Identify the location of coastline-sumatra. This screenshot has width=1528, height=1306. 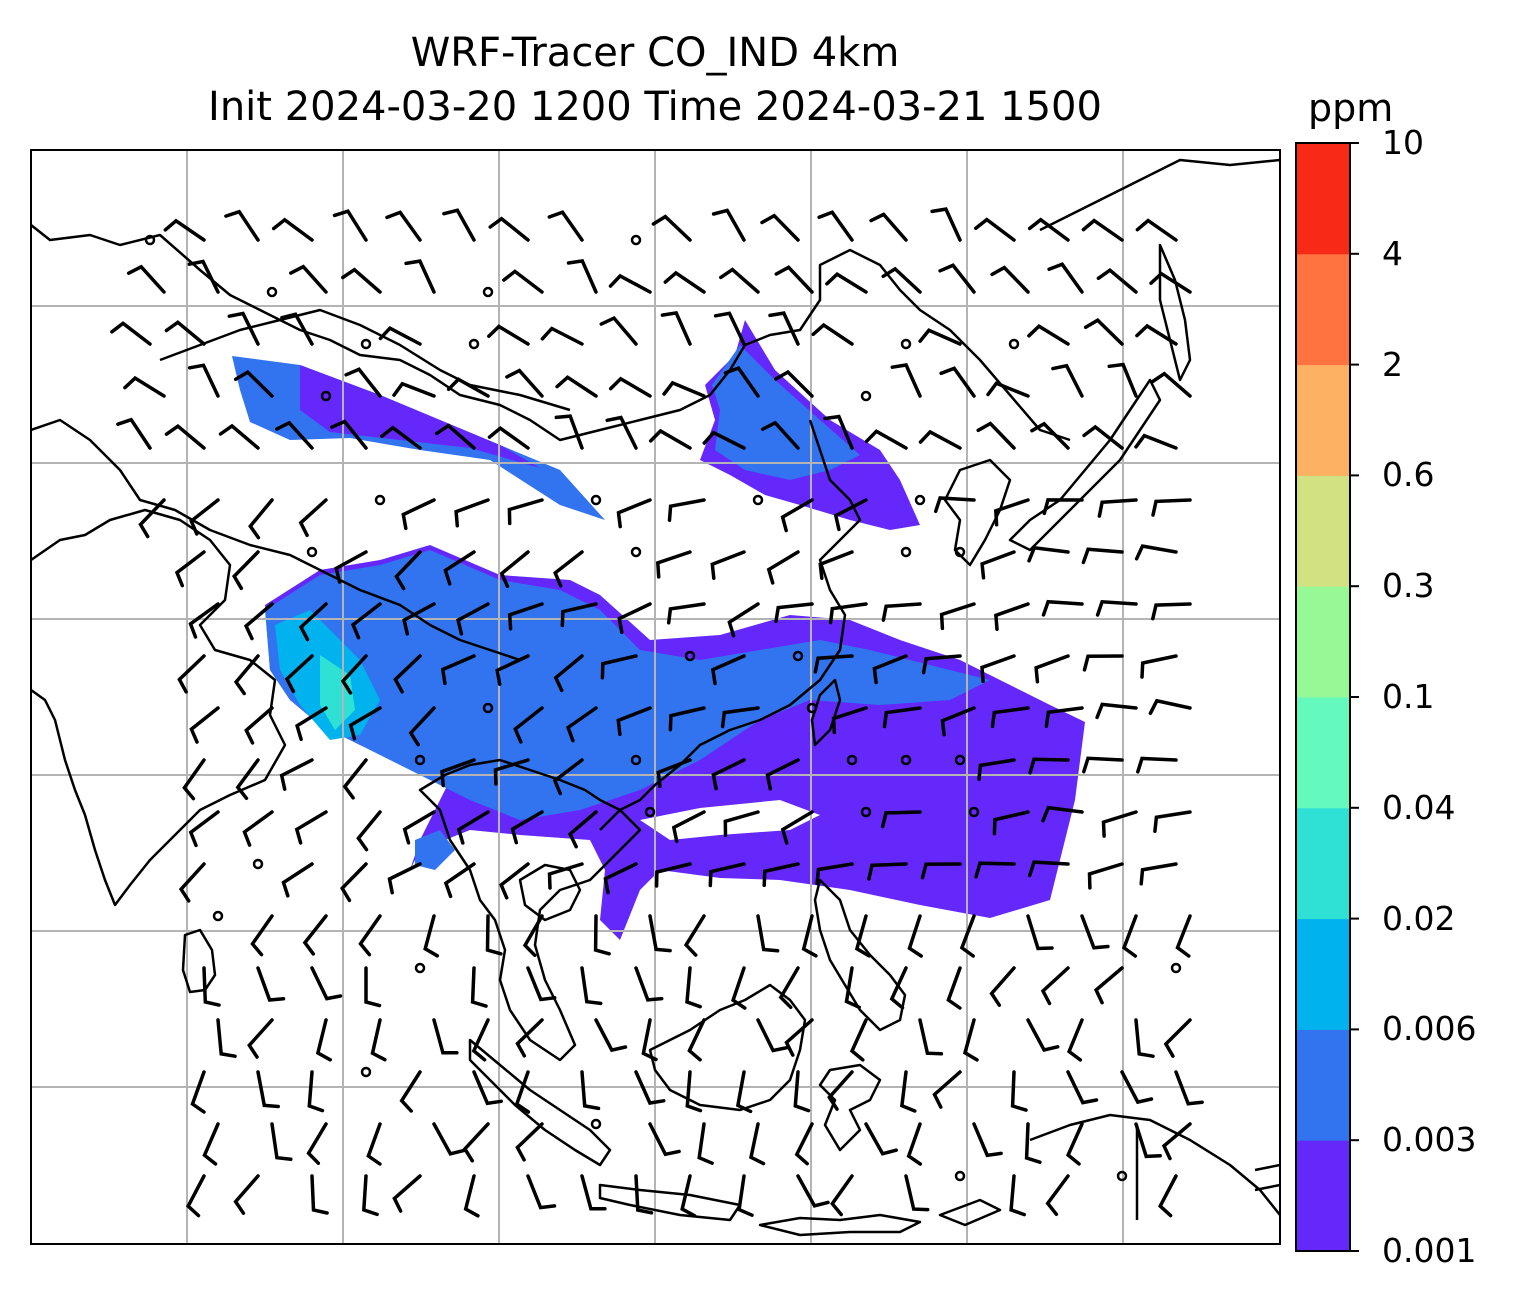
(540, 1102).